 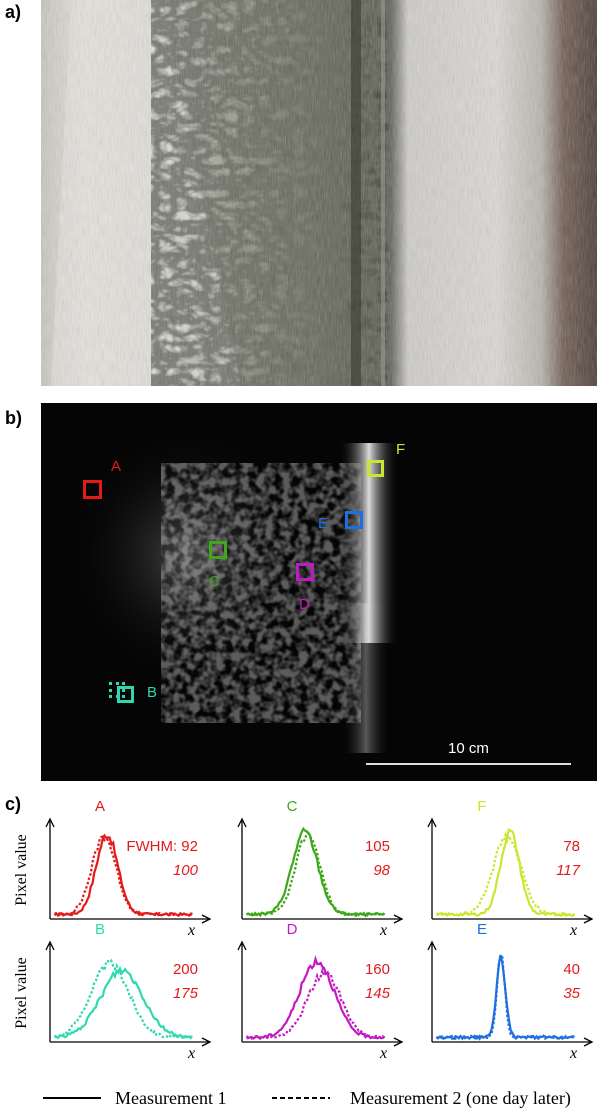 I want to click on profile-plot-e: Ex 40 35, so click(x=510, y=991).